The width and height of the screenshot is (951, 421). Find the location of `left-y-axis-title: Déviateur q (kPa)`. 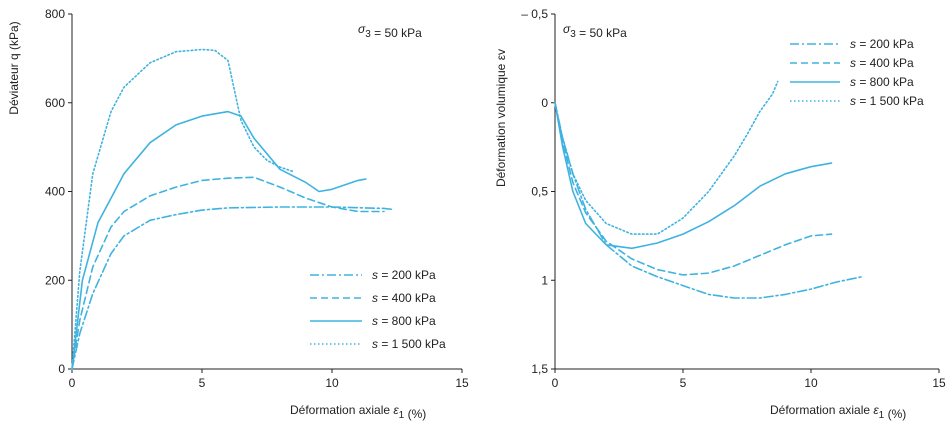

left-y-axis-title: Déviateur q (kPa) is located at coordinates (14, 67).